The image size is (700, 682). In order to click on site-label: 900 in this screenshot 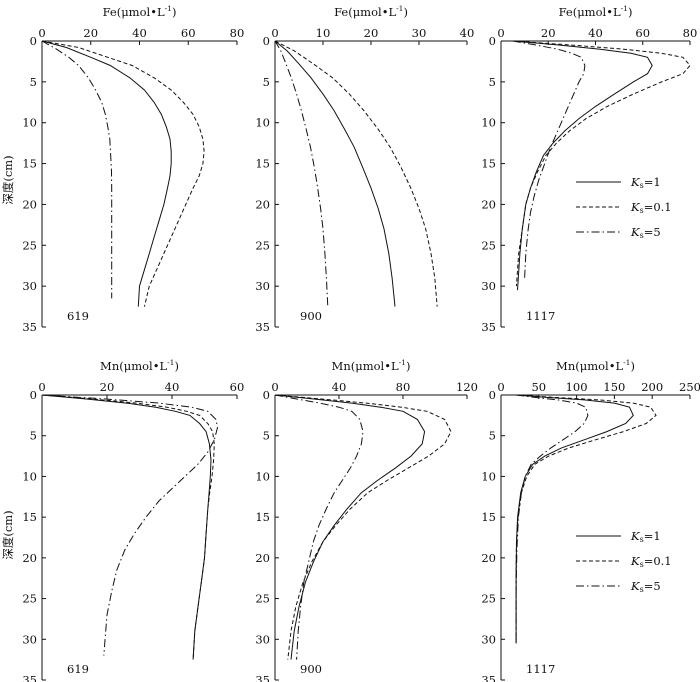, I will do `click(311, 669)`.